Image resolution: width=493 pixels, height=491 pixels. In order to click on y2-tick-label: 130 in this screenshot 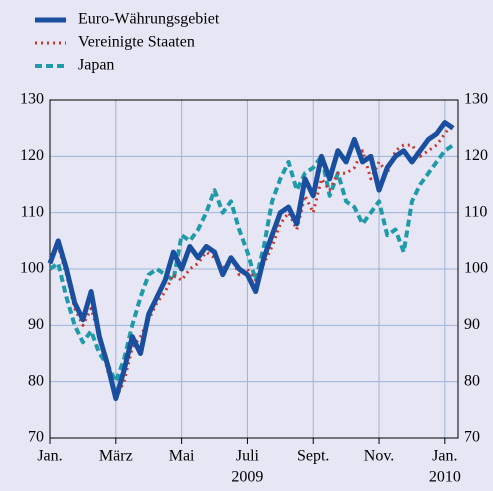, I will do `click(476, 99)`.